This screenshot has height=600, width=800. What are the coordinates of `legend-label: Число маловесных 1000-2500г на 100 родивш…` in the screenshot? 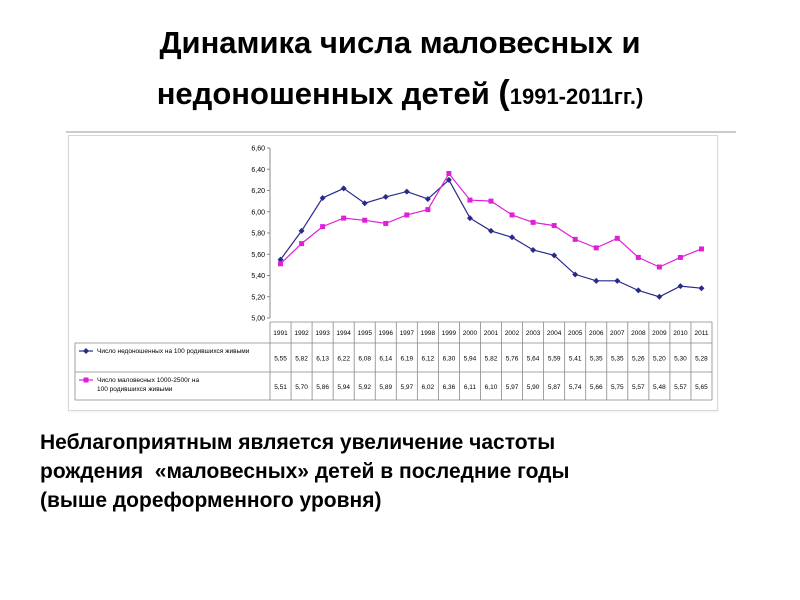 It's located at (148, 385).